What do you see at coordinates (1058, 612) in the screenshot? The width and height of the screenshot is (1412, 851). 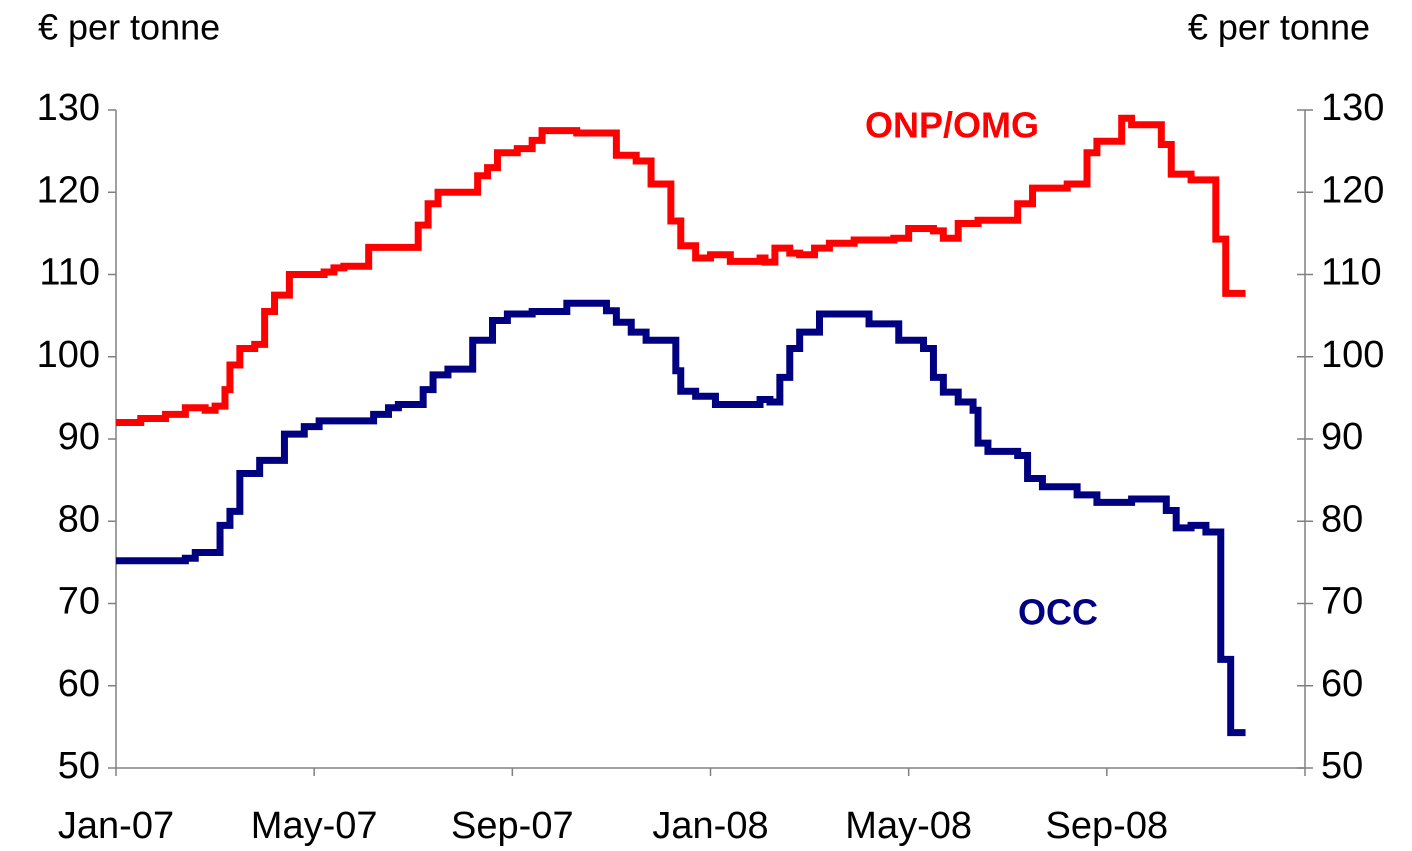 I see `series-label: OCC` at bounding box center [1058, 612].